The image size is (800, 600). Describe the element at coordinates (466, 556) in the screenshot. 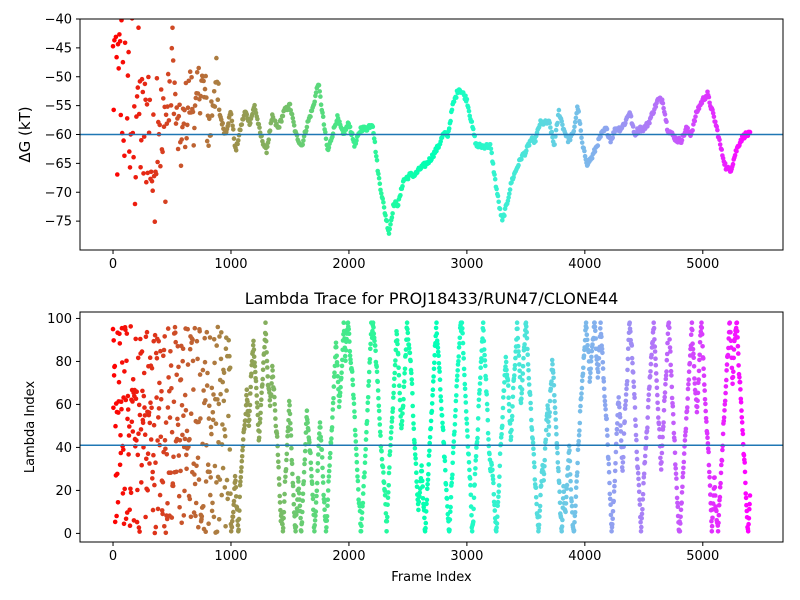

I see `x-tick-label: 3000` at that location.